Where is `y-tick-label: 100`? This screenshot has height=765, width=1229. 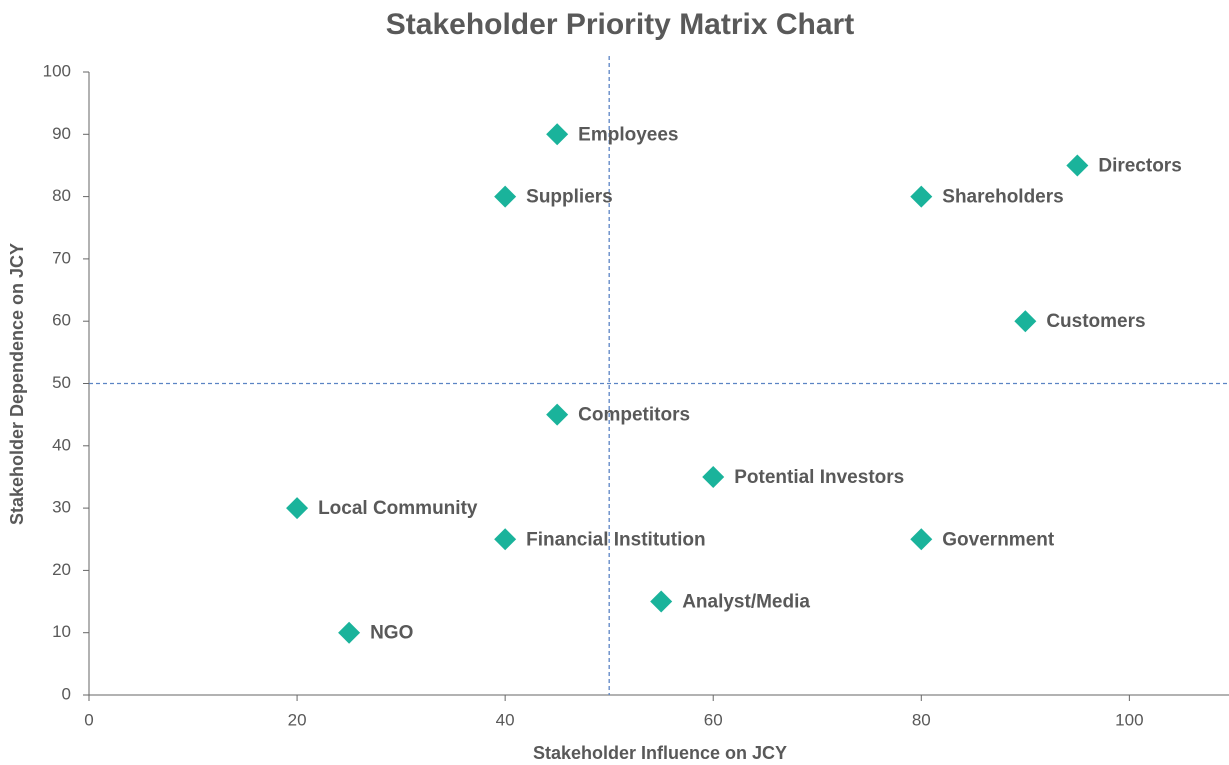 y-tick-label: 100 is located at coordinates (57, 70).